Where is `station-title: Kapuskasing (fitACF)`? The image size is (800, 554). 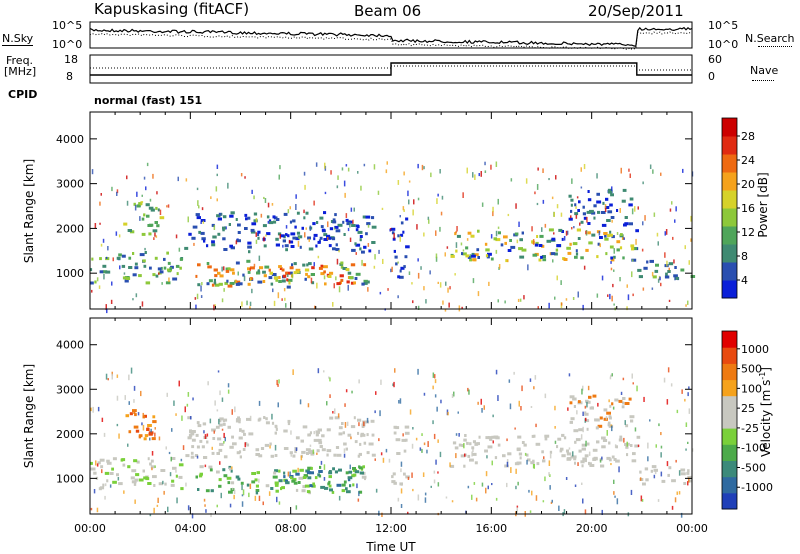
station-title: Kapuskasing (fitACF) is located at coordinates (172, 9).